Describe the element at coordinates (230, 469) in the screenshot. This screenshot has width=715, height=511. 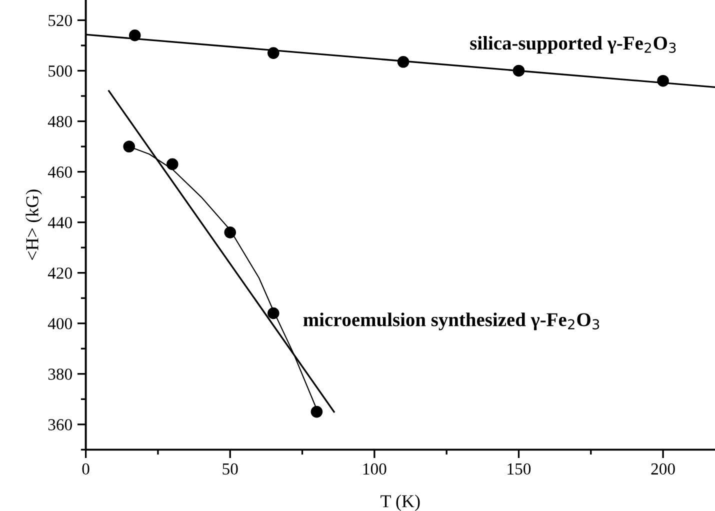
I see `x-tick-label: 50` at that location.